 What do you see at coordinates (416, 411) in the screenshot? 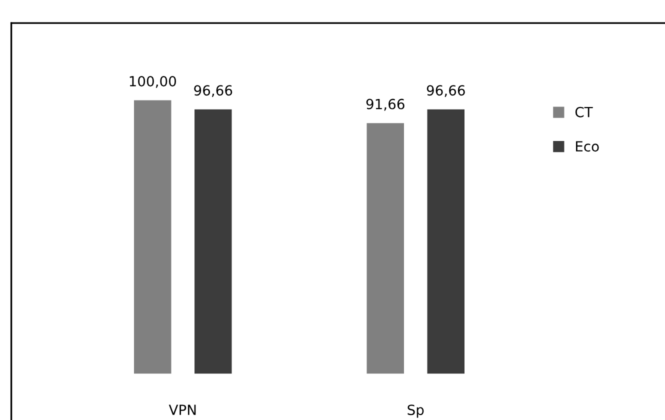
I see `x-tick-label: Sp` at bounding box center [416, 411].